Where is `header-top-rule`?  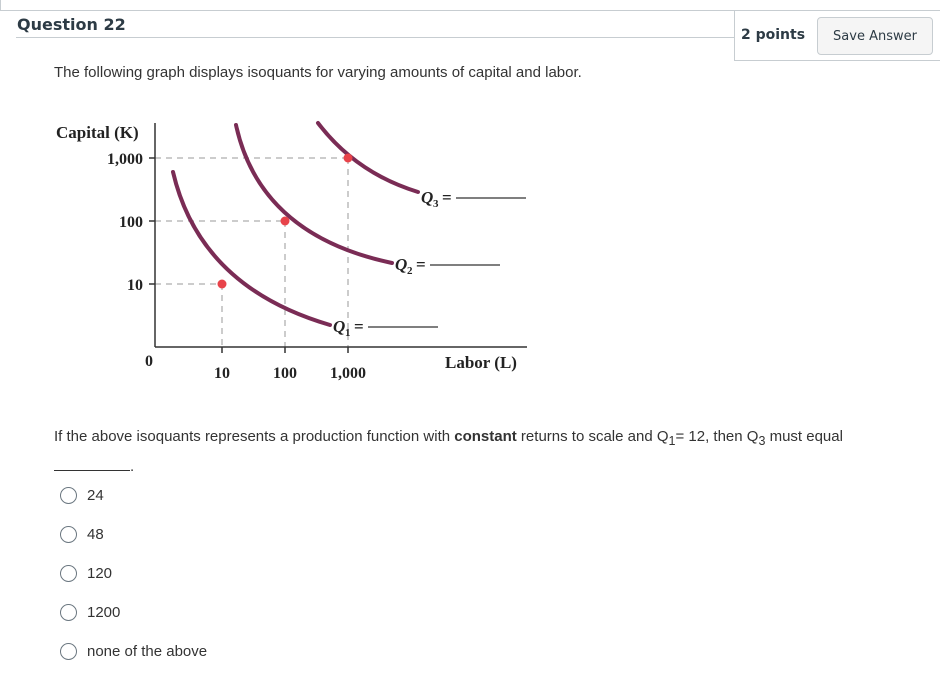 header-top-rule is located at coordinates (470, 10).